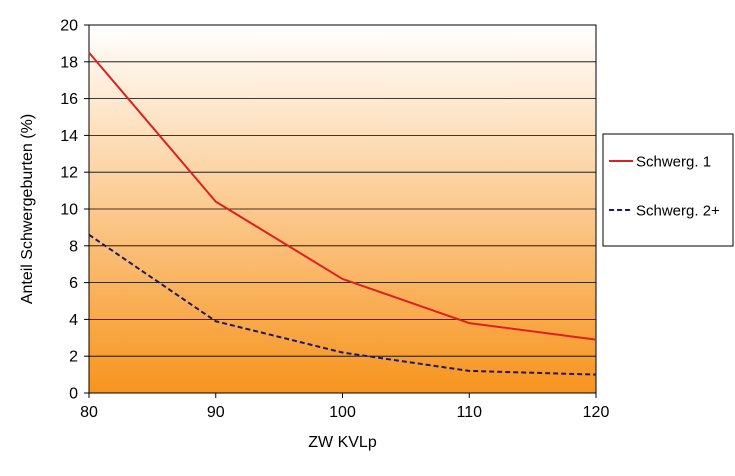 The height and width of the screenshot is (476, 735). I want to click on legend-box, so click(668, 190).